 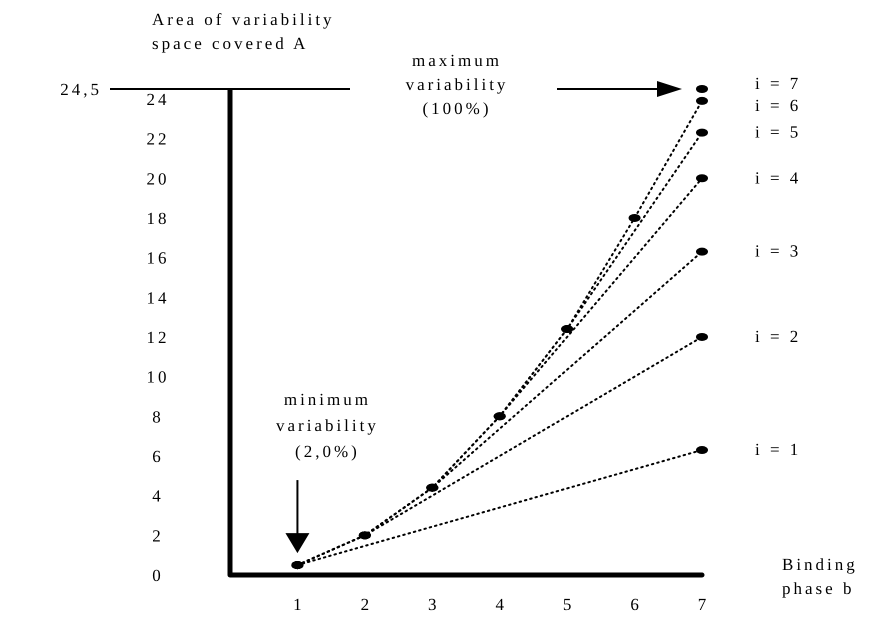 What do you see at coordinates (158, 456) in the screenshot?
I see `y-tick-label: 6` at bounding box center [158, 456].